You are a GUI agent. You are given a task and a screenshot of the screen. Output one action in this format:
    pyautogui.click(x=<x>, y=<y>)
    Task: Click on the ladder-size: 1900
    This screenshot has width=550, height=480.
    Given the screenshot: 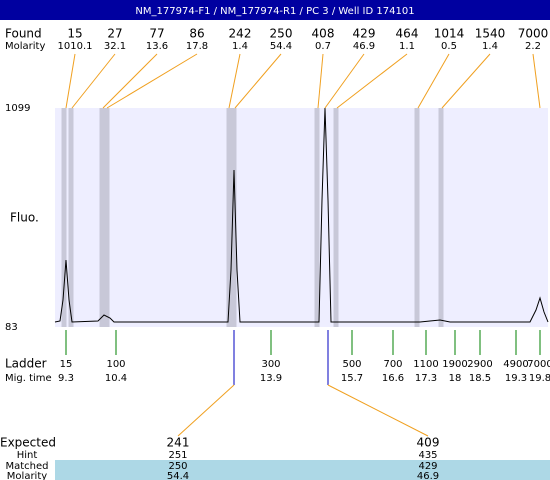 What is the action you would take?
    pyautogui.click(x=454, y=364)
    